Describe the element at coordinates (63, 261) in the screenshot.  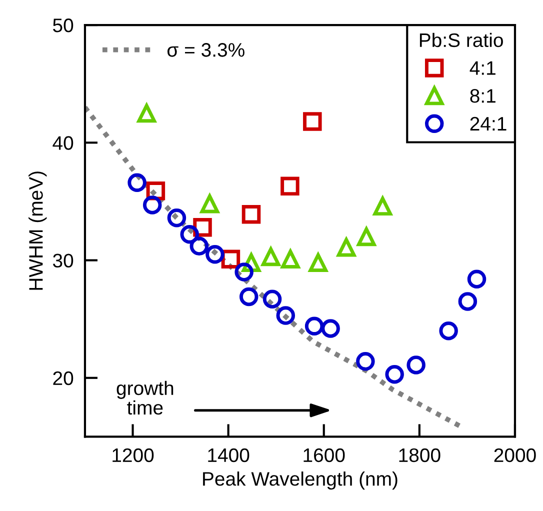
I see `y-tick-label: 30` at that location.